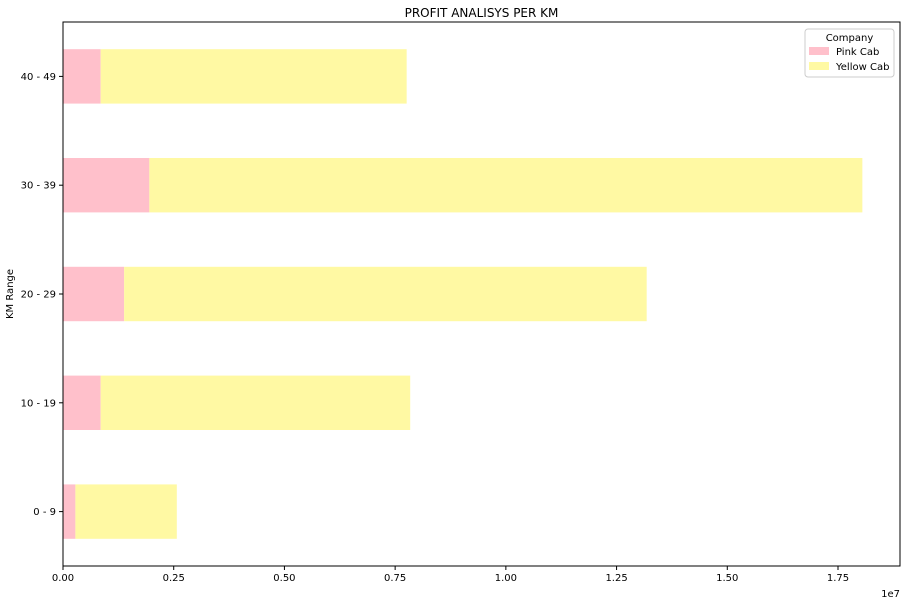 This screenshot has width=907, height=604. Describe the element at coordinates (38, 295) in the screenshot. I see `y-tick-label: 20 - 29` at that location.